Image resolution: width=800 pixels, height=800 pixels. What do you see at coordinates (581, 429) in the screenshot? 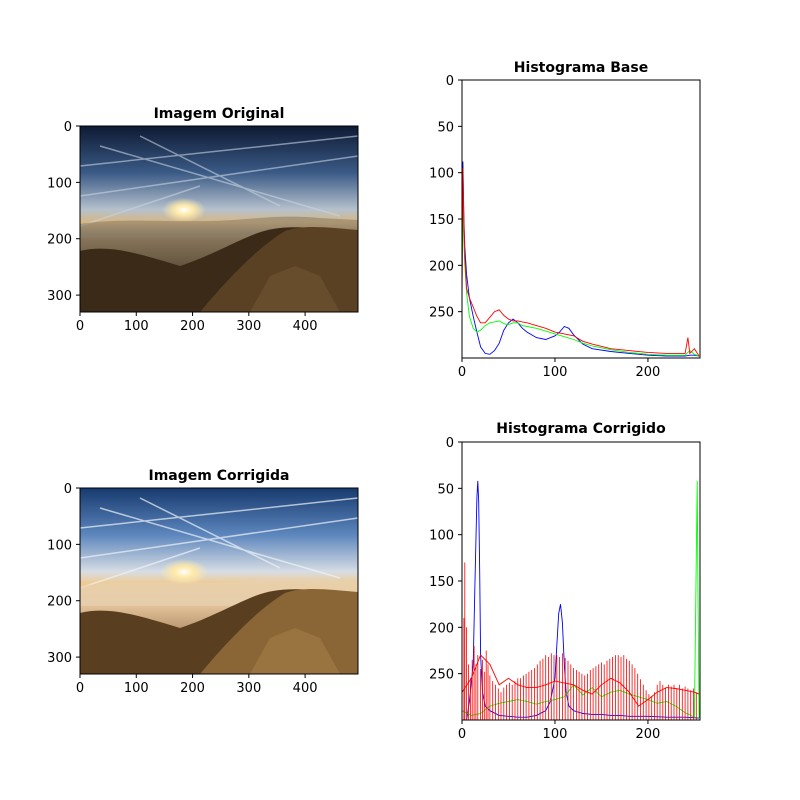
I see `panel-title: Histograma Corrigido` at bounding box center [581, 429].